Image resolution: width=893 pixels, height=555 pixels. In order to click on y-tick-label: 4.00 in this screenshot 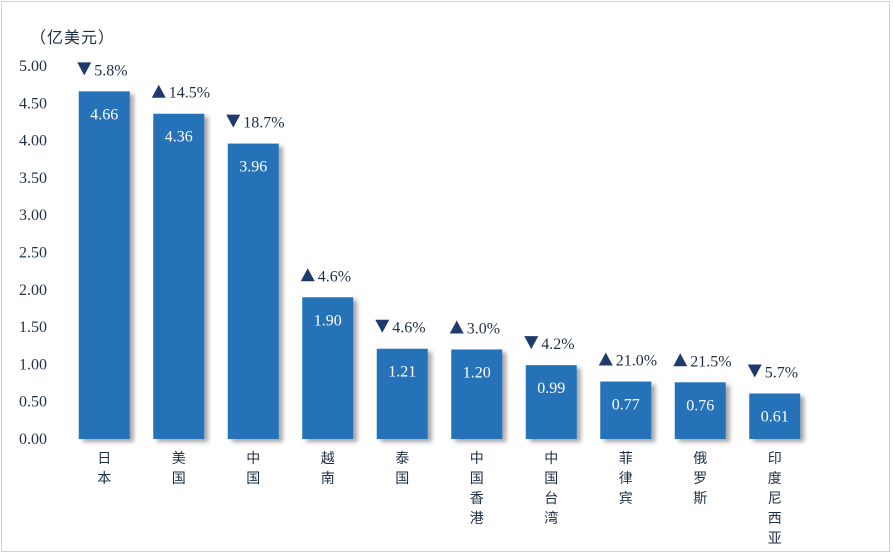, I will do `click(33, 141)`.